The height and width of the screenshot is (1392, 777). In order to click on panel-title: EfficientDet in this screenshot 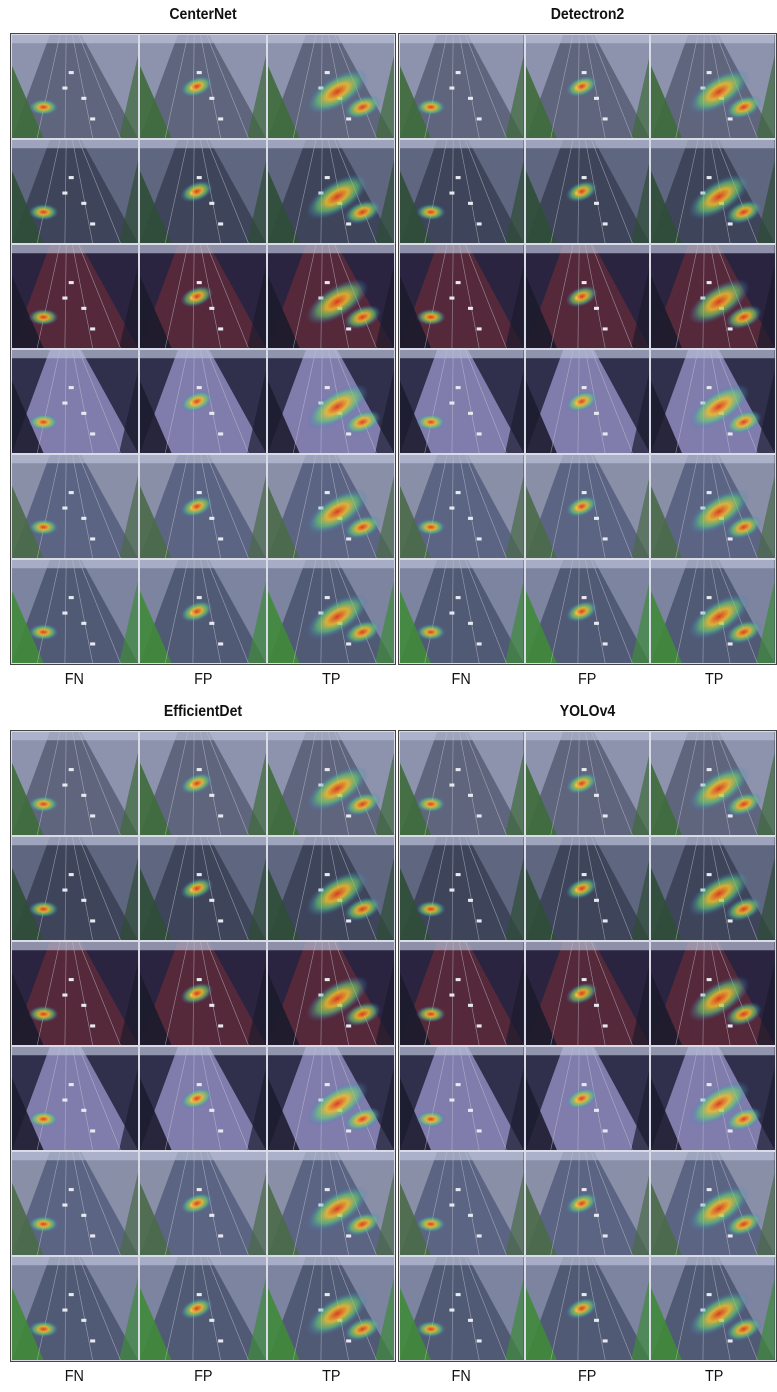, I will do `click(203, 711)`.